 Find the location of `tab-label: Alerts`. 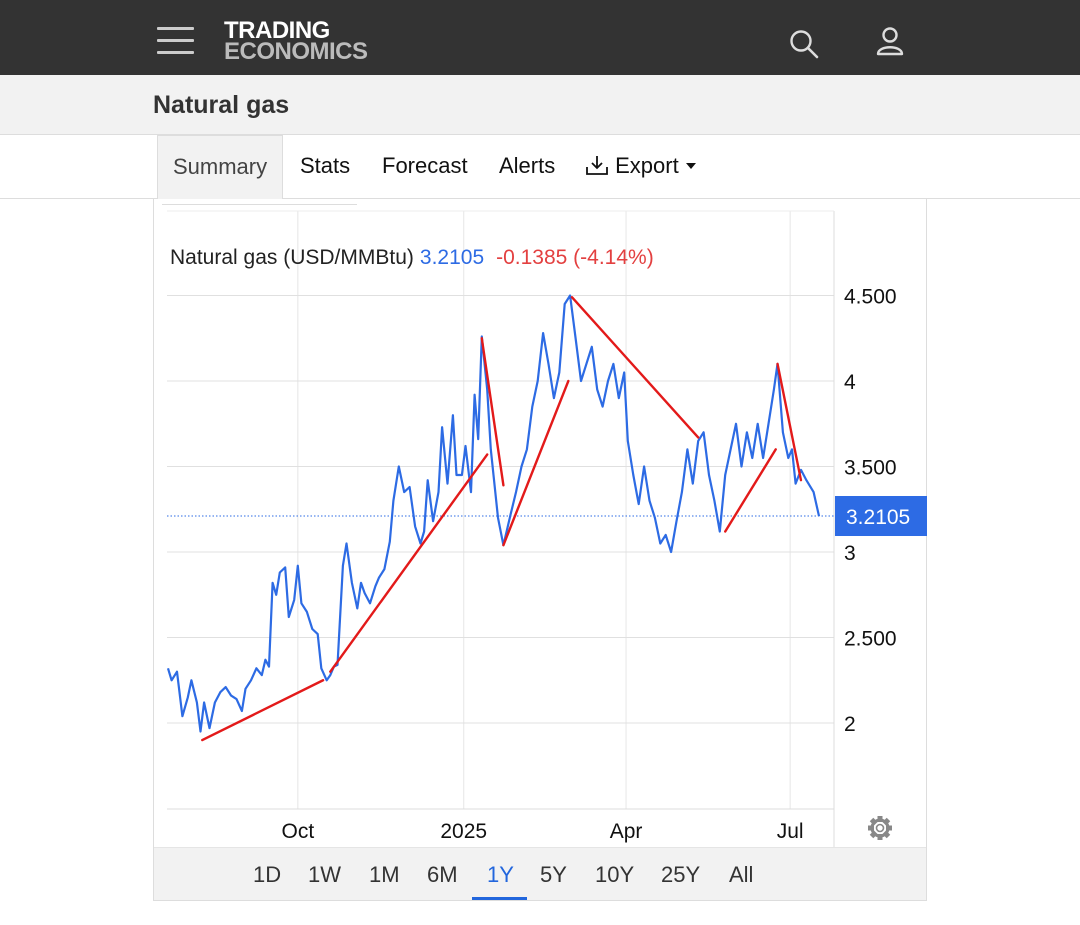

tab-label: Alerts is located at coordinates (527, 165).